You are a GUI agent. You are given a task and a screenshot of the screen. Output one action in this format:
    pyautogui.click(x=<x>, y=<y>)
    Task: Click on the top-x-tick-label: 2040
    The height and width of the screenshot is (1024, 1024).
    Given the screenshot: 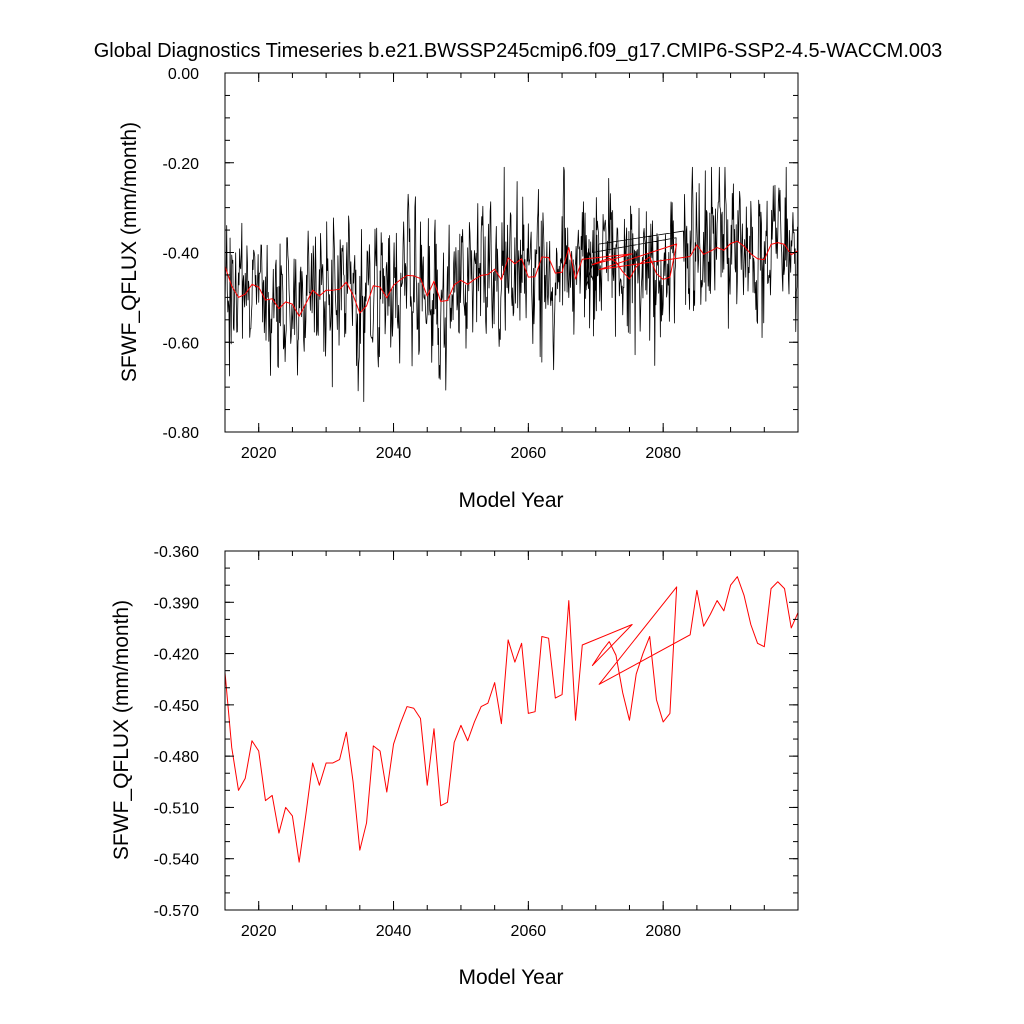 What is the action you would take?
    pyautogui.click(x=394, y=453)
    